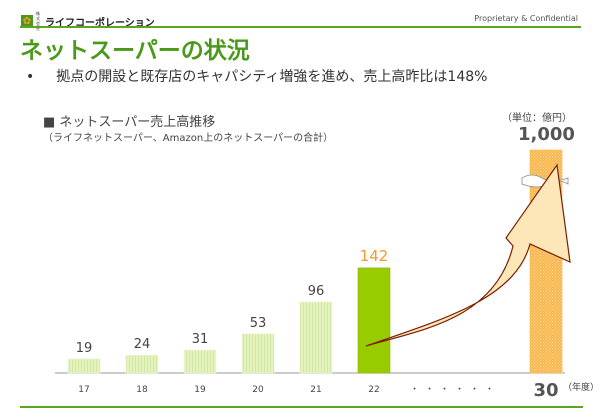 This screenshot has width=600, height=413. What do you see at coordinates (84, 348) in the screenshot?
I see `data-label-17: 19` at bounding box center [84, 348].